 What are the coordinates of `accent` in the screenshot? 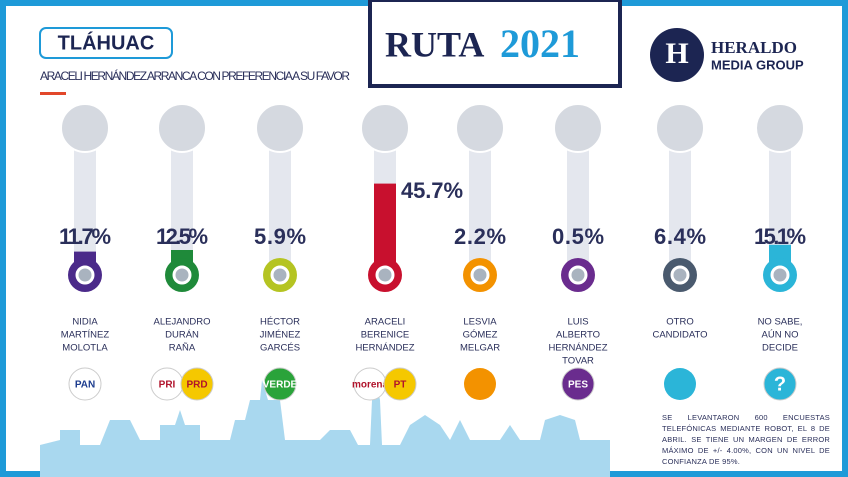 It's located at (53, 93).